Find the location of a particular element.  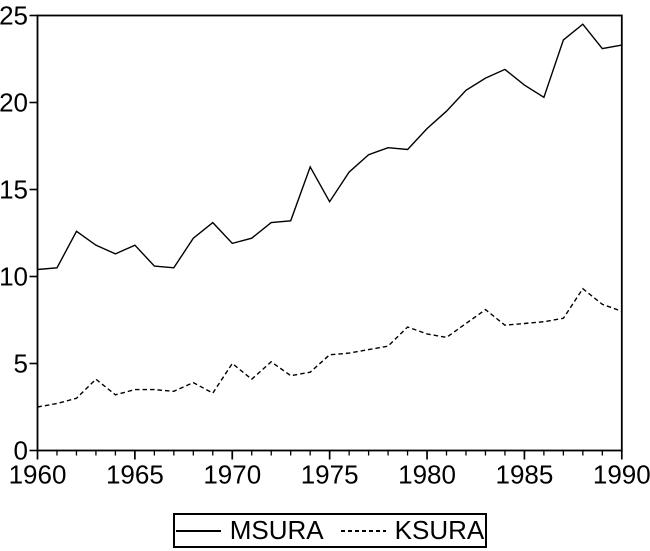

legend-line-sample-dashed is located at coordinates (363, 530).